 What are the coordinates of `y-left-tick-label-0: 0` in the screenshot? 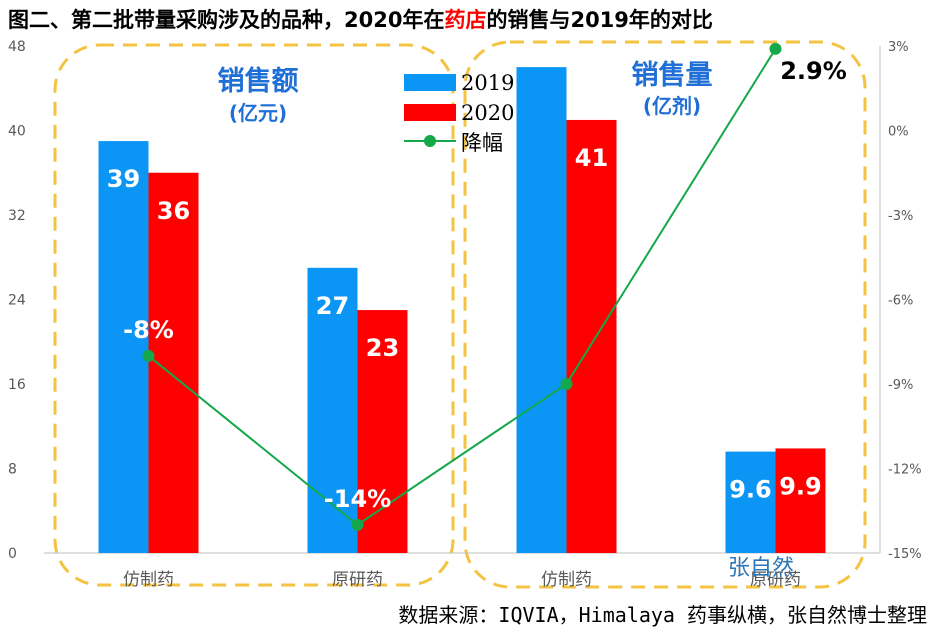 It's located at (12, 554).